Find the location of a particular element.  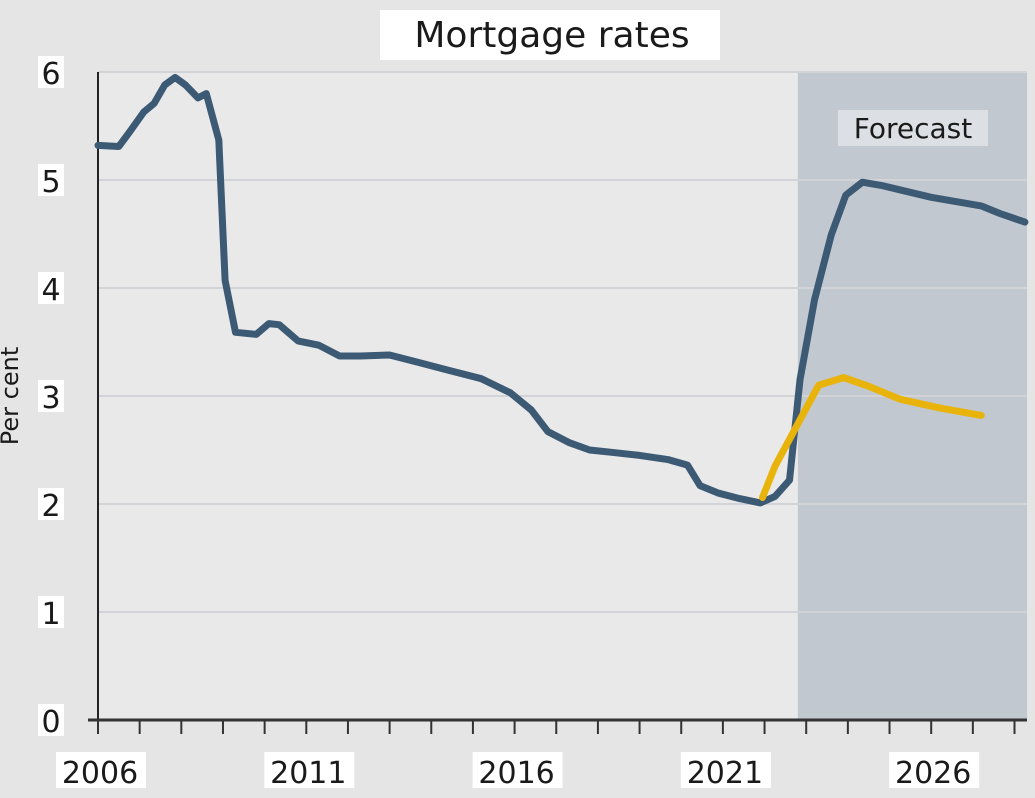

x-axis-ticks: 2006 2011 2016 2021 2026 is located at coordinates (541, 754).